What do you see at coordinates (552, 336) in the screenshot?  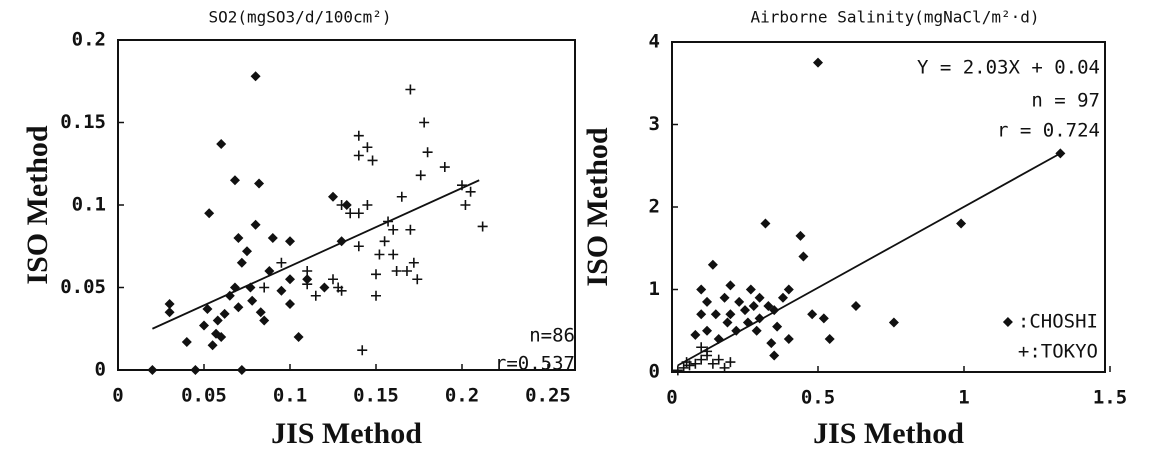 I see `annotation: n=86` at bounding box center [552, 336].